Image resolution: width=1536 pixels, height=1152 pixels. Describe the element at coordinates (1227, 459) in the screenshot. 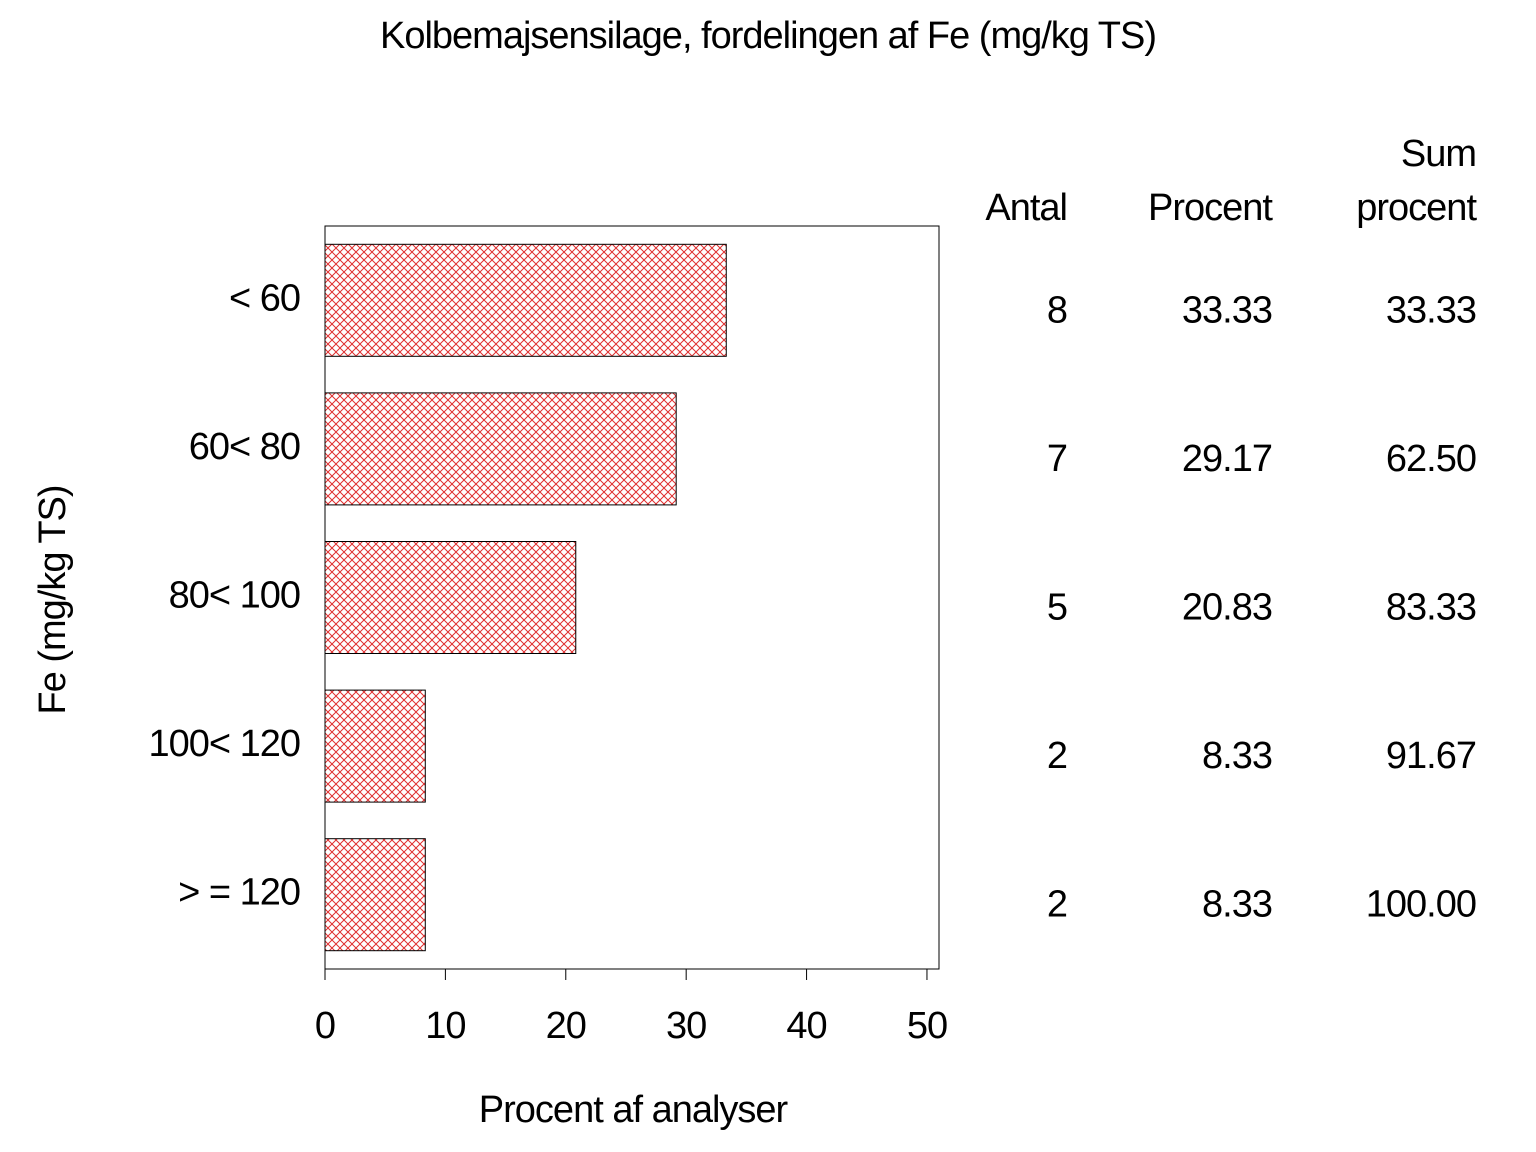

I see `table-cell: 29.17` at that location.